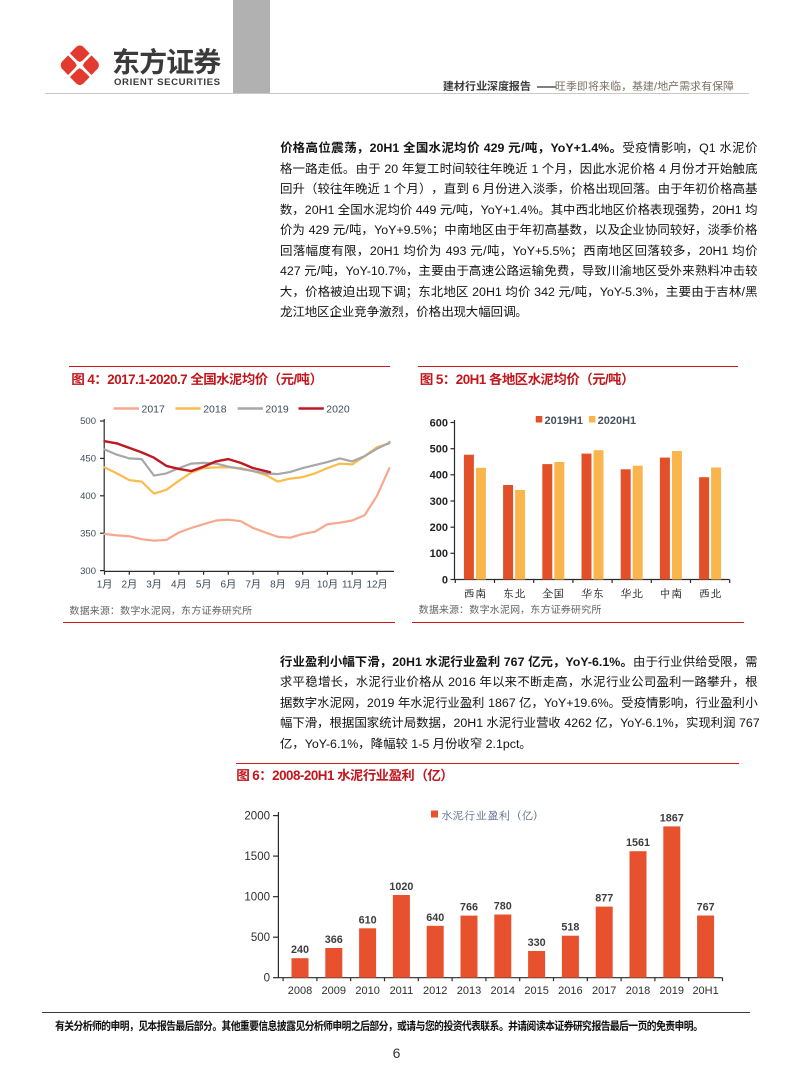  What do you see at coordinates (469, 908) in the screenshot?
I see `svg-text: 766` at bounding box center [469, 908].